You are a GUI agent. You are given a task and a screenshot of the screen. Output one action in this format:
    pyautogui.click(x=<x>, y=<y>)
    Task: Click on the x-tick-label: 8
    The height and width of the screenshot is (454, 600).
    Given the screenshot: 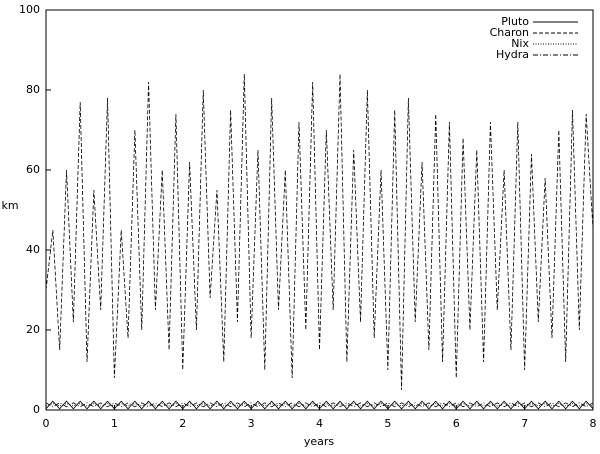 What is the action you would take?
    pyautogui.click(x=593, y=423)
    